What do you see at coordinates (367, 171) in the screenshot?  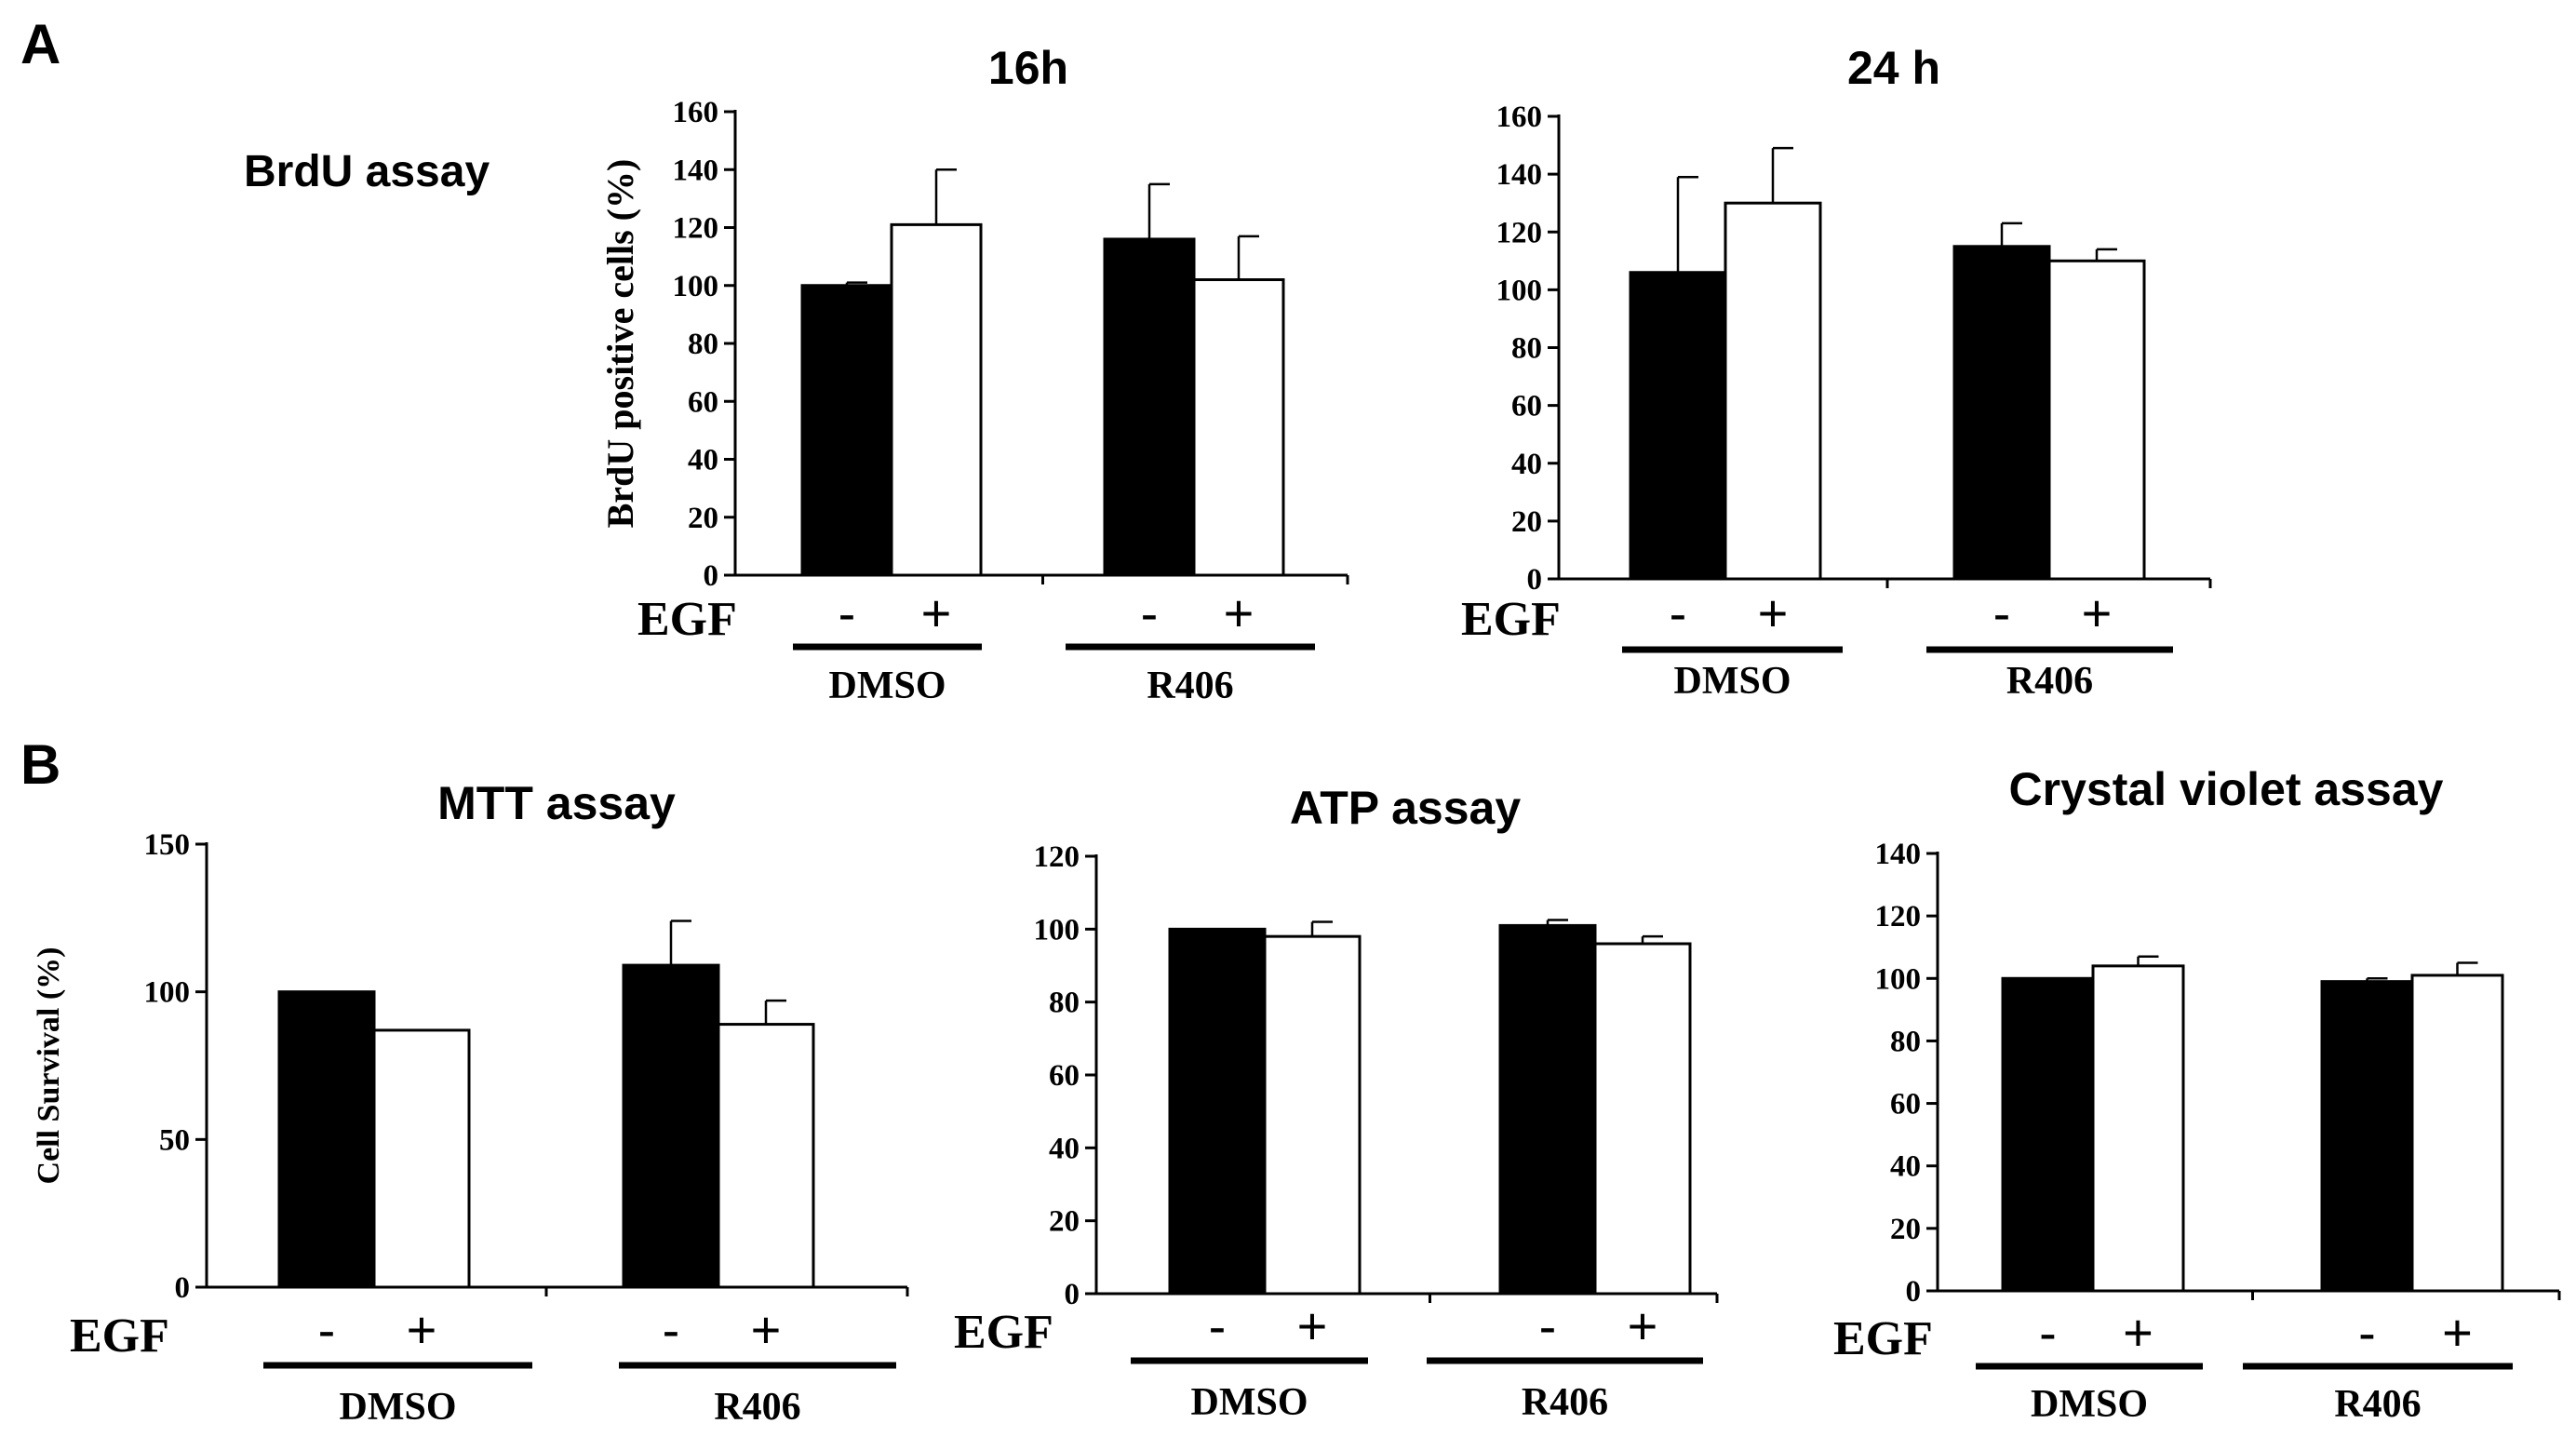 I see `brdu-side-label: BrdU assay` at bounding box center [367, 171].